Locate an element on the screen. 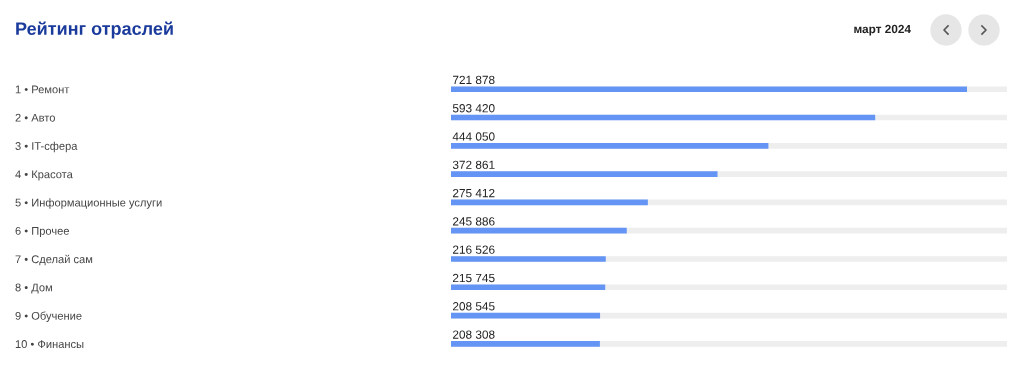  data-label: 208 545 is located at coordinates (473, 306).